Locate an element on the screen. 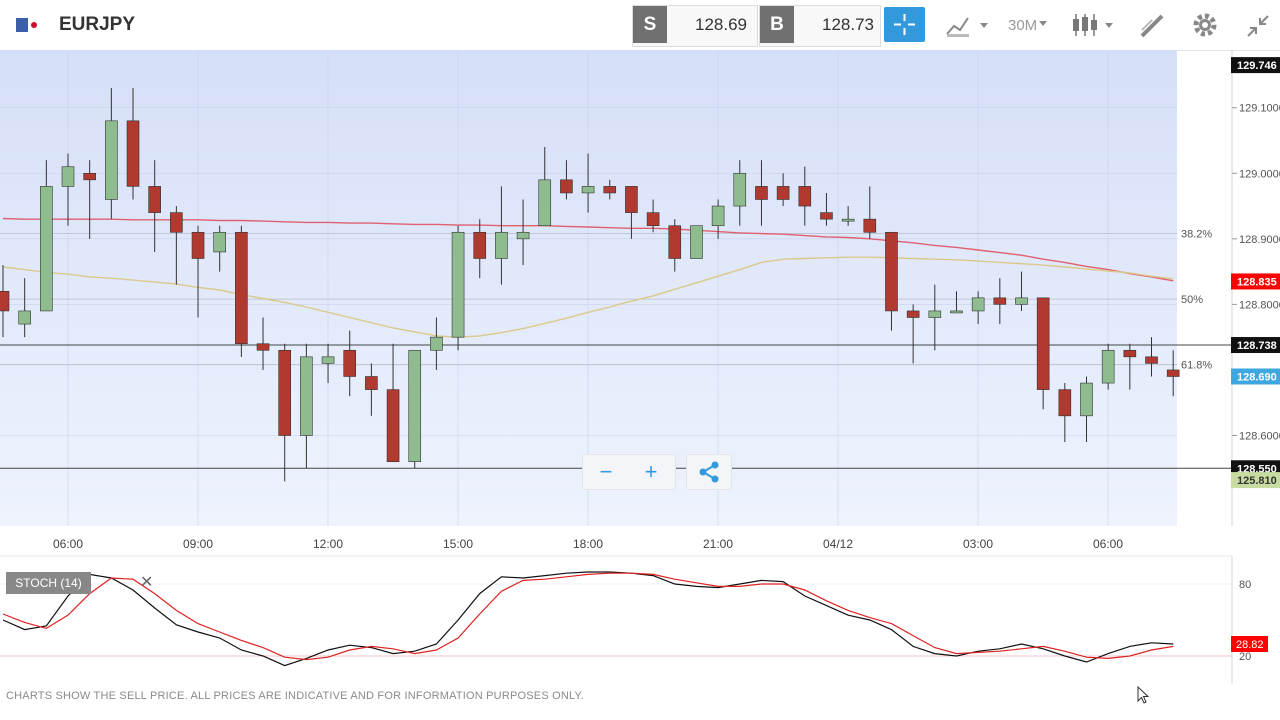 The height and width of the screenshot is (720, 1280). x-tick-label: 12:00 is located at coordinates (328, 544).